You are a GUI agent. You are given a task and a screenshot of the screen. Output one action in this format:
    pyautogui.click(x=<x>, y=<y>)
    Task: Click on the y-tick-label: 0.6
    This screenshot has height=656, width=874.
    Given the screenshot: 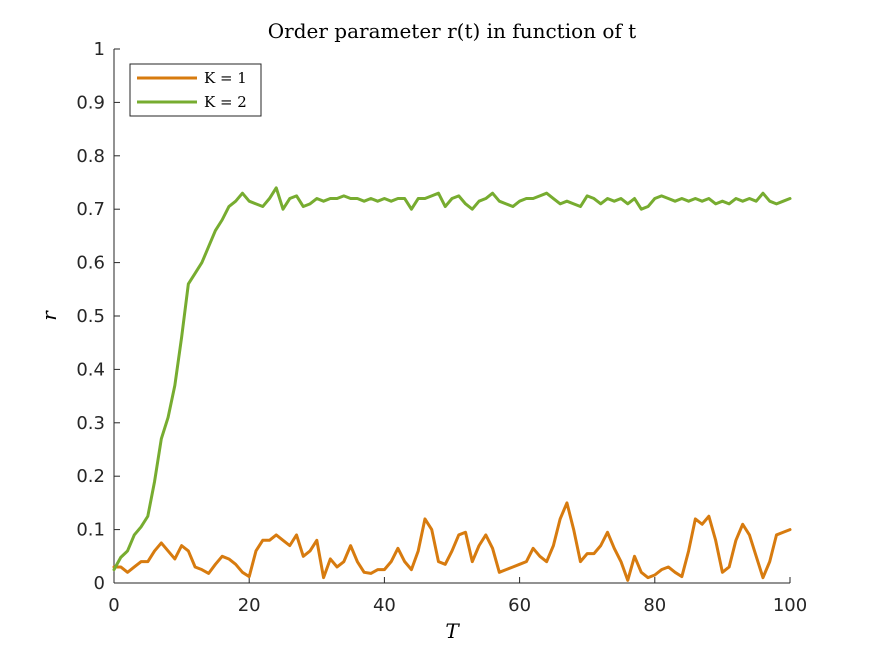 What is the action you would take?
    pyautogui.click(x=90, y=263)
    